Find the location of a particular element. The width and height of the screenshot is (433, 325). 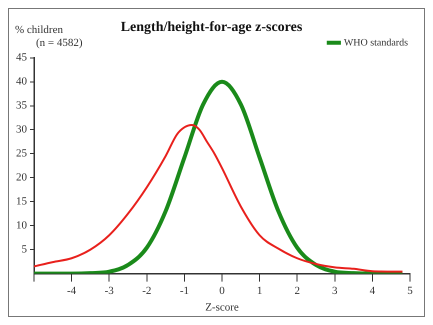

x-tick-label: -3 is located at coordinates (109, 291).